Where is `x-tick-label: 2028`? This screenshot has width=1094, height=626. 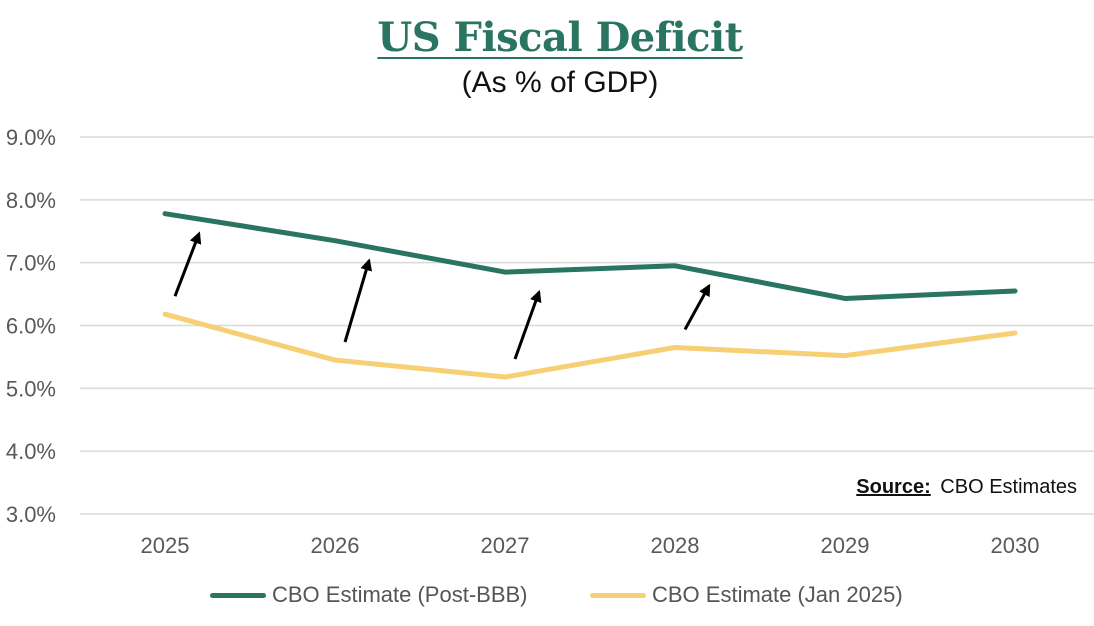 x-tick-label: 2028 is located at coordinates (675, 545).